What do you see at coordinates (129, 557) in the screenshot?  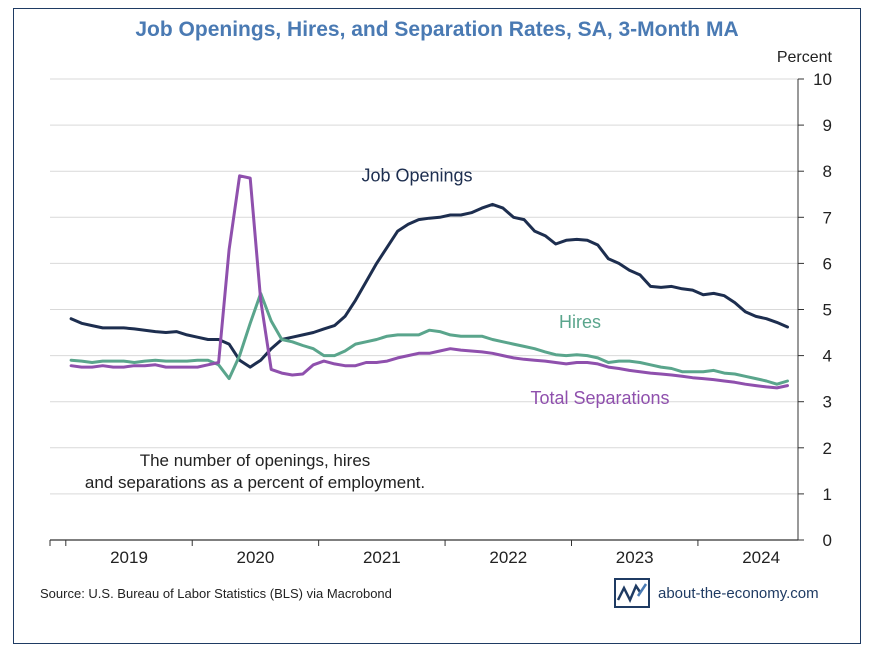 I see `x-tick-label: 2019` at bounding box center [129, 557].